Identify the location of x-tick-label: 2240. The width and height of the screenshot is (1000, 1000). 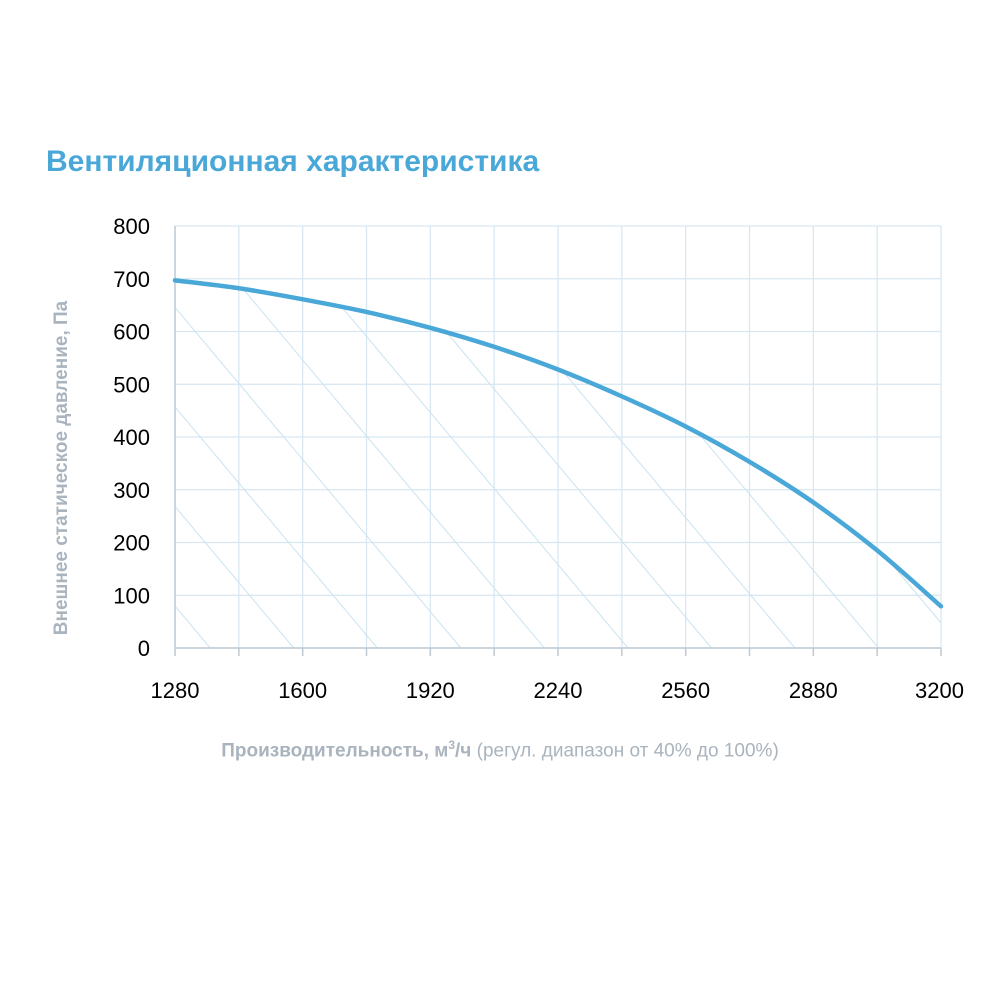
(558, 690).